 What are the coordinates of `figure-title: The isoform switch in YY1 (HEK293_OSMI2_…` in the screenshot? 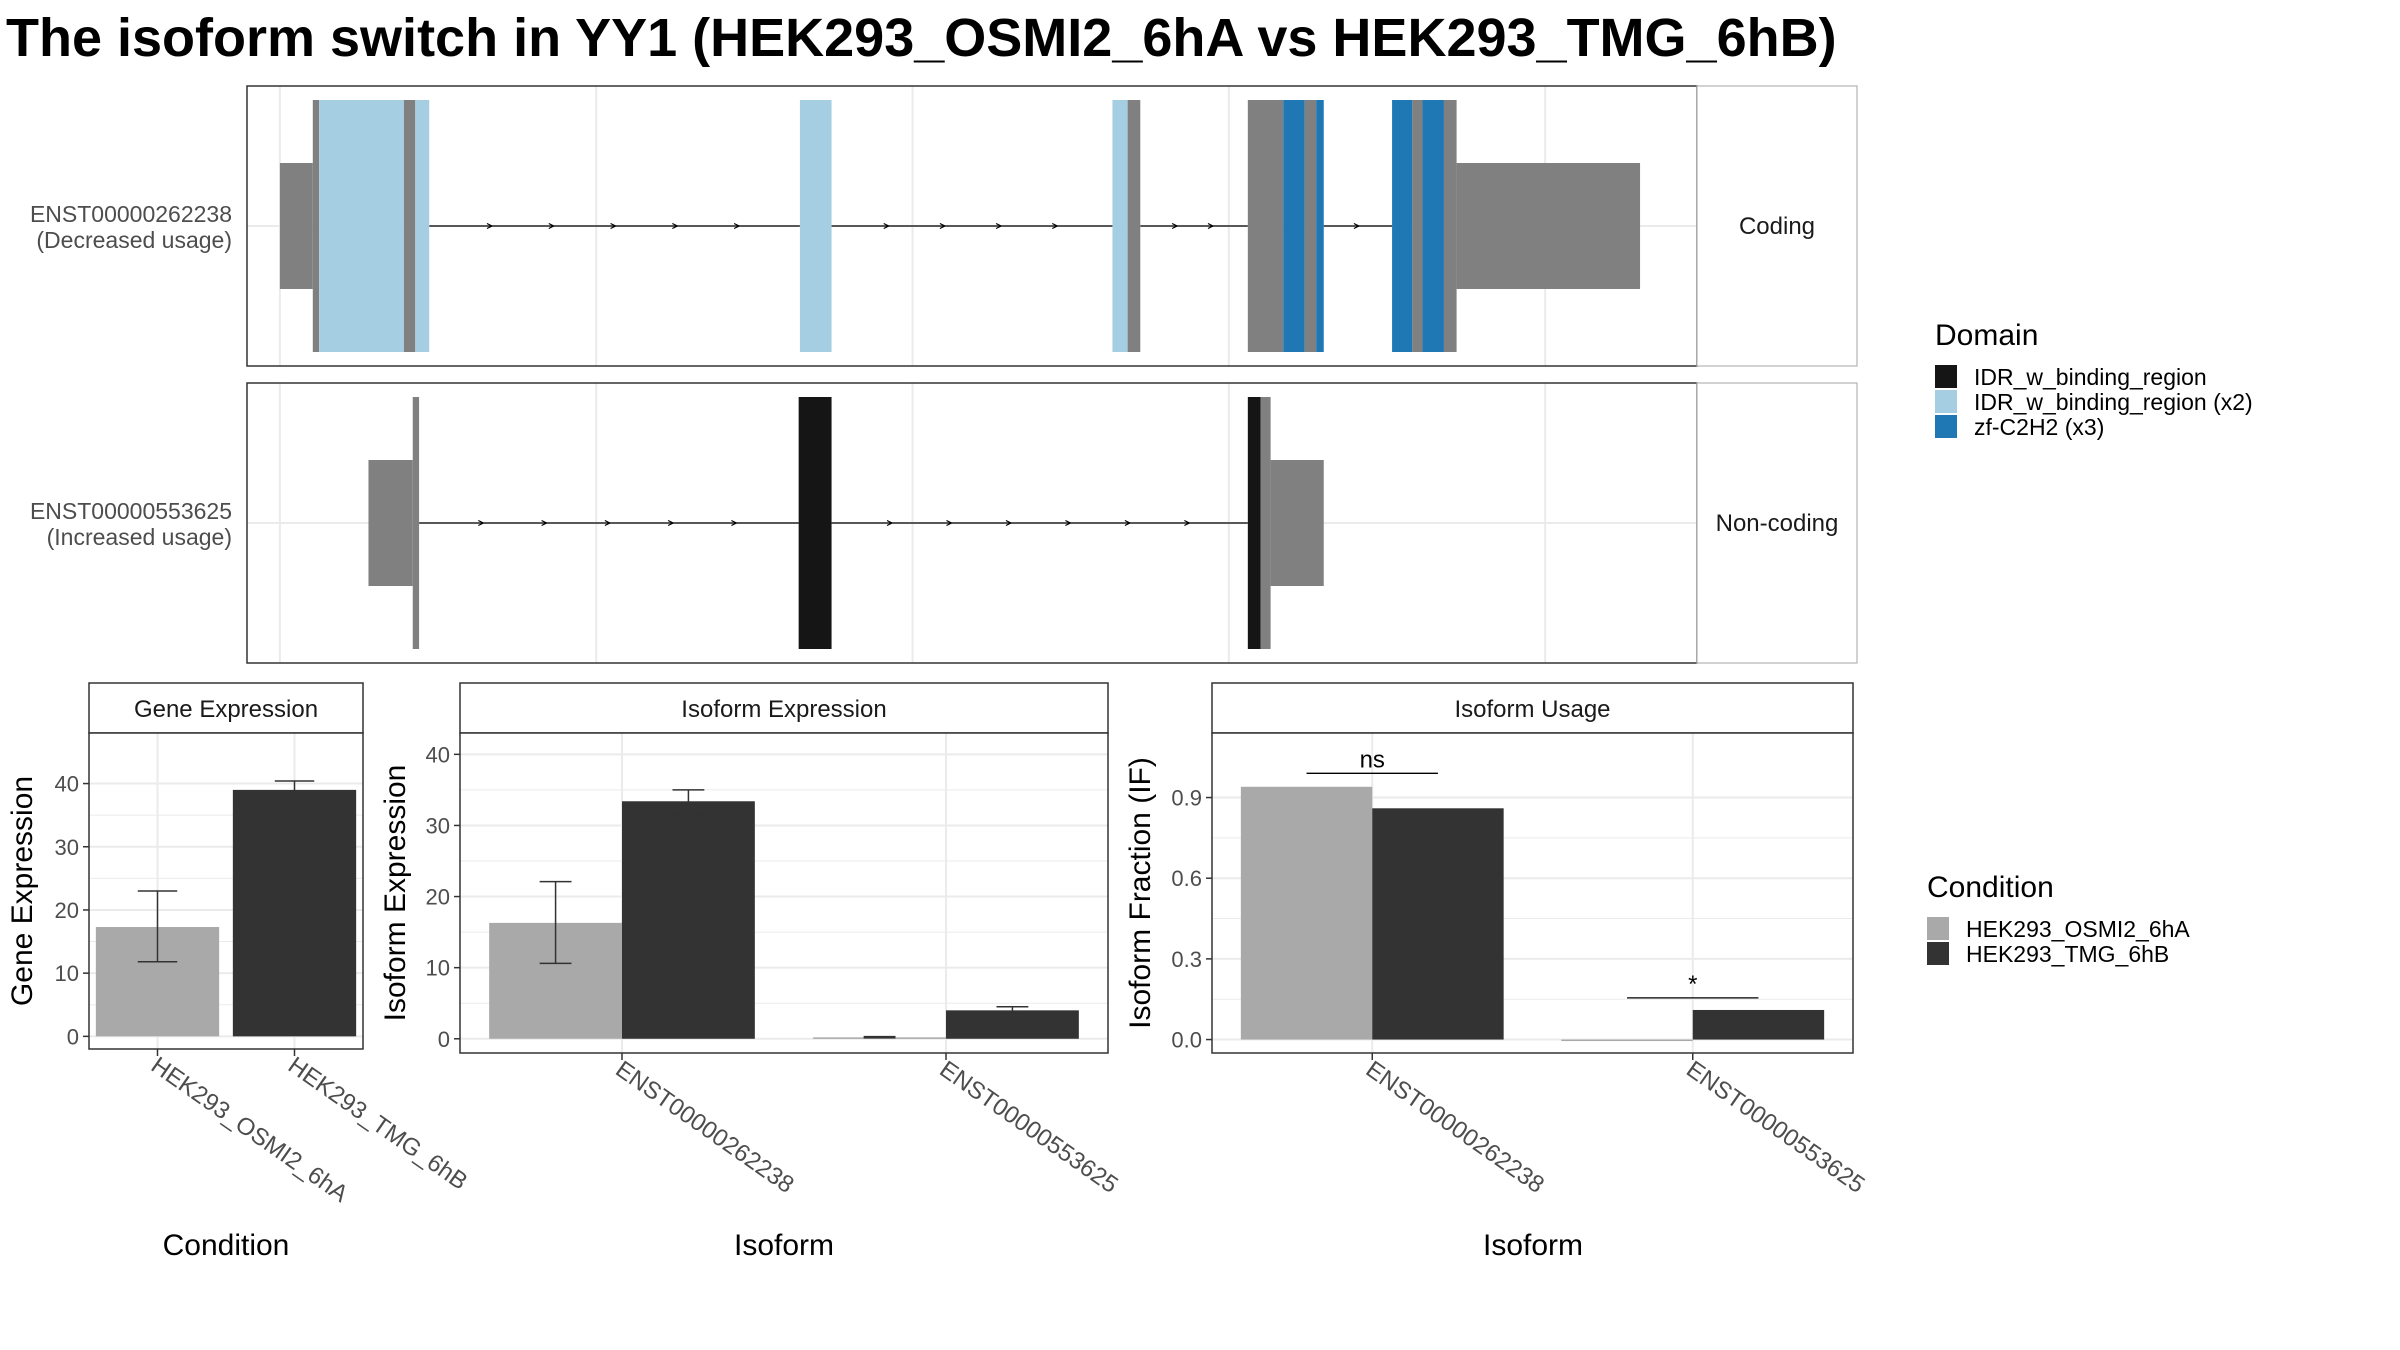 It's located at (921, 38).